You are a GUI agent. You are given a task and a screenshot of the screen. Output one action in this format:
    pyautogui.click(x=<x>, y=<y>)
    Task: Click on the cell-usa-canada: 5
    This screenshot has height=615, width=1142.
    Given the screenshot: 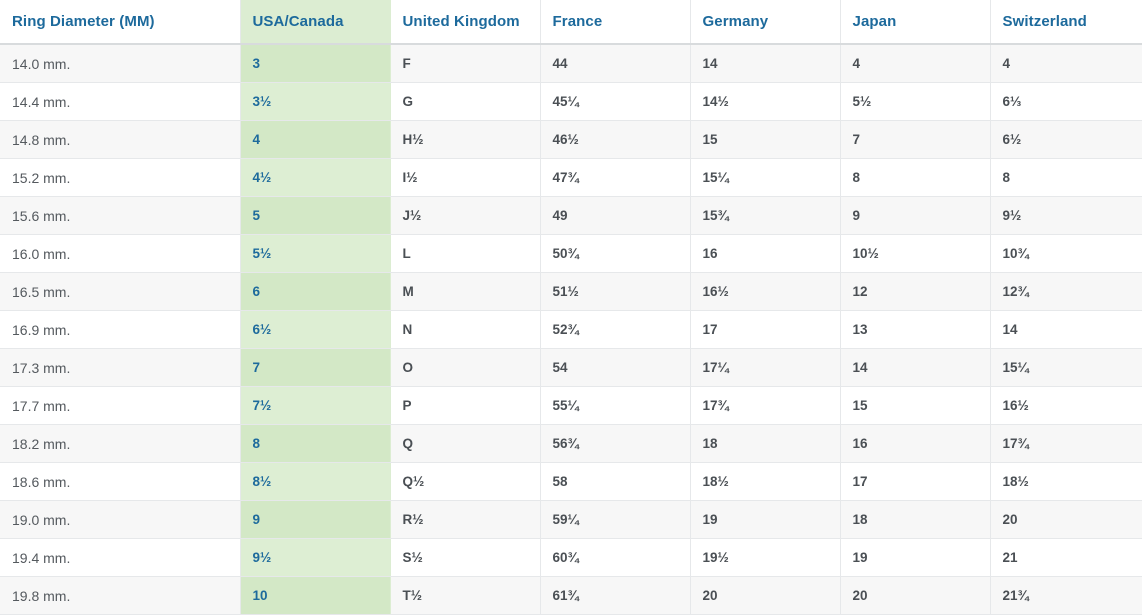 What is the action you would take?
    pyautogui.click(x=315, y=215)
    